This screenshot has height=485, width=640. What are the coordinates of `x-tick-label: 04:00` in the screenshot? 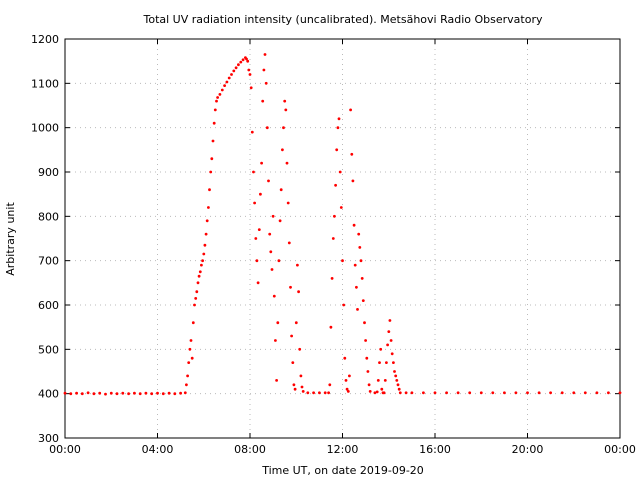 It's located at (158, 449).